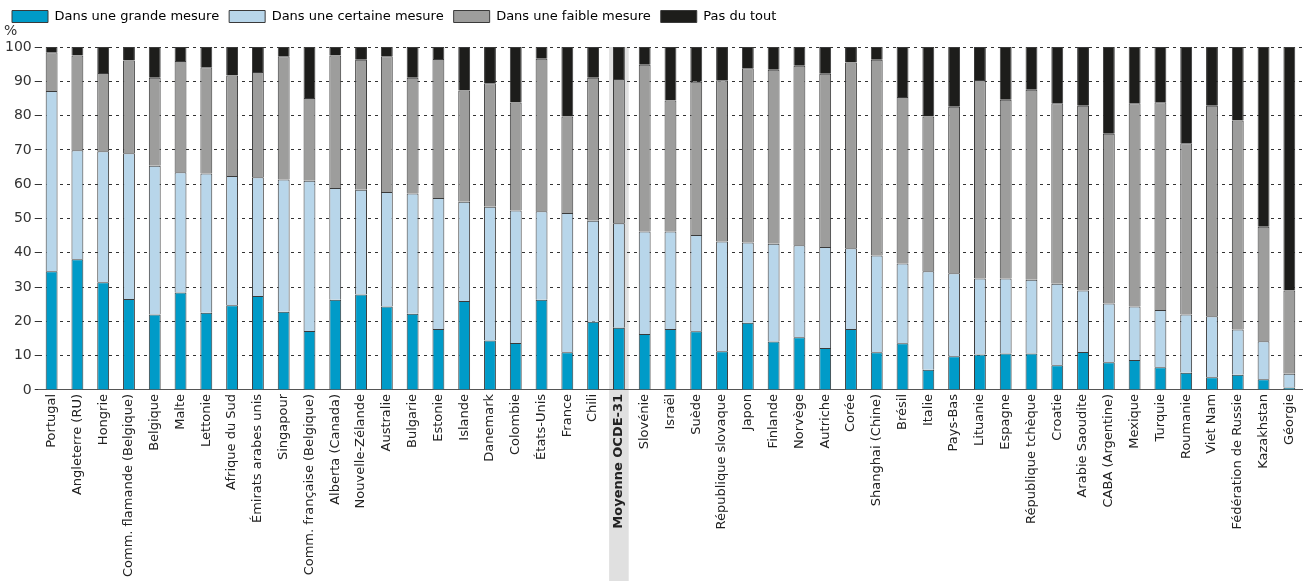  What do you see at coordinates (798, 421) in the screenshot?
I see `x-tick-label: Norvège` at bounding box center [798, 421].